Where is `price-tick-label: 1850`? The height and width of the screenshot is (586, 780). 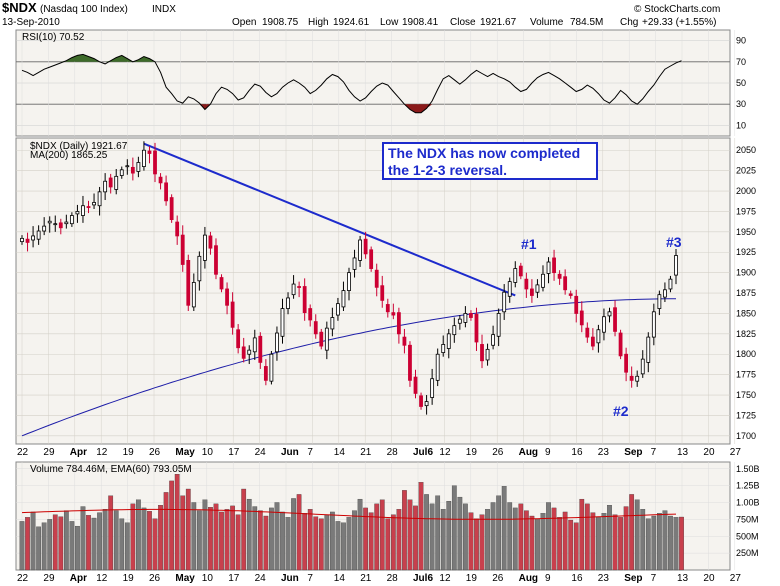
price-tick-label: 1850 is located at coordinates (746, 313).